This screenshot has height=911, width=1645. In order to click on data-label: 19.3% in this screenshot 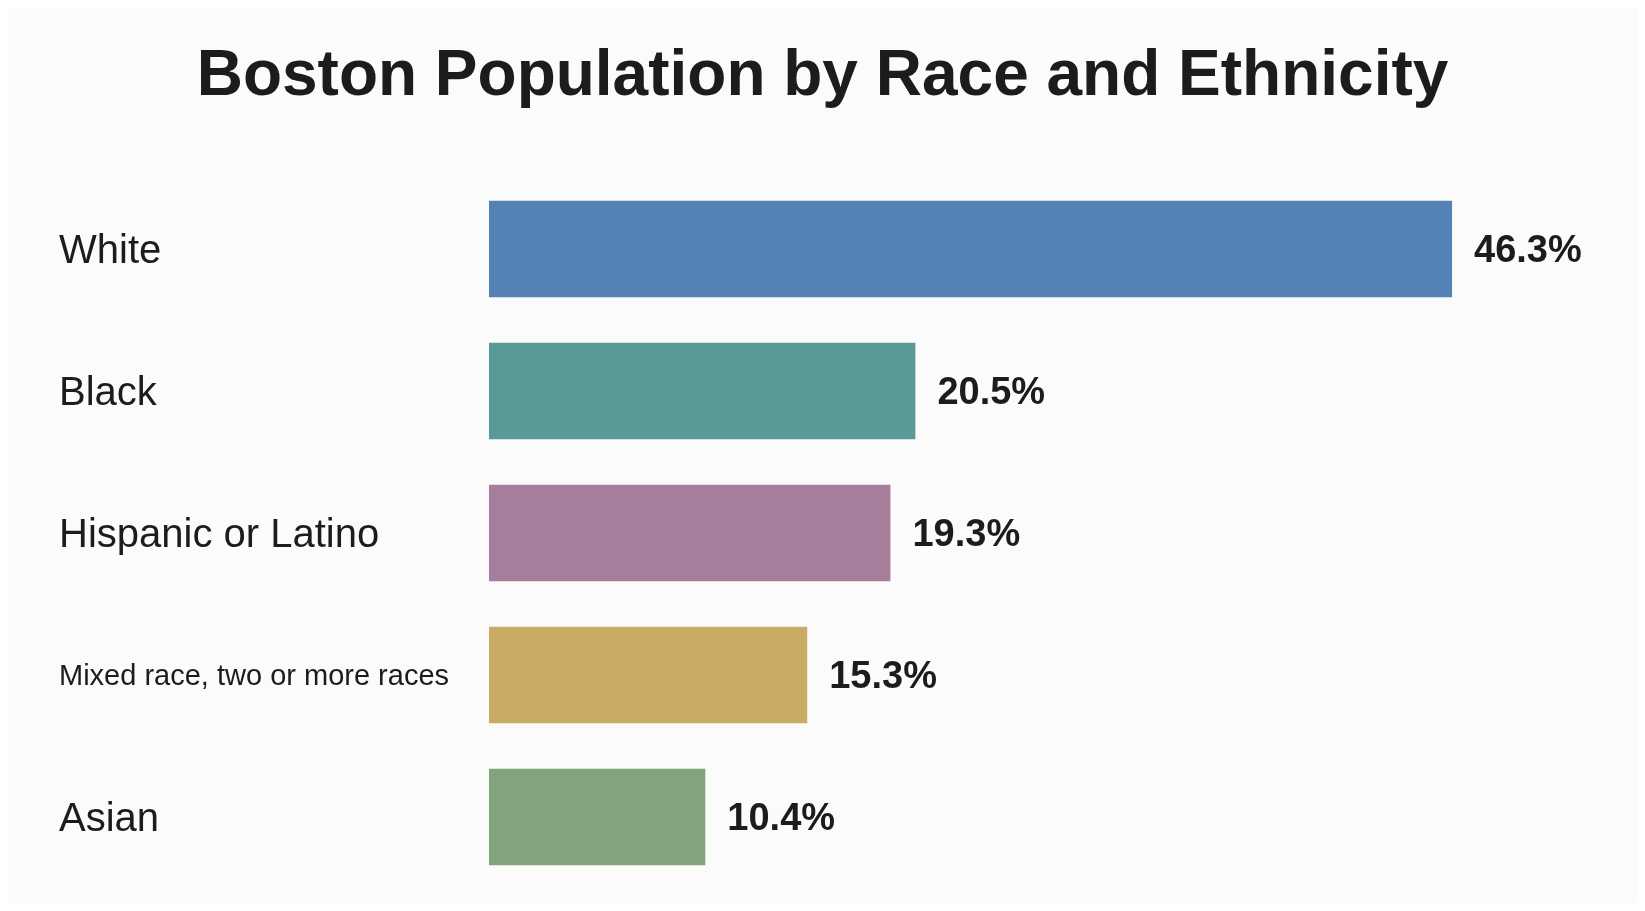, I will do `click(966, 533)`.